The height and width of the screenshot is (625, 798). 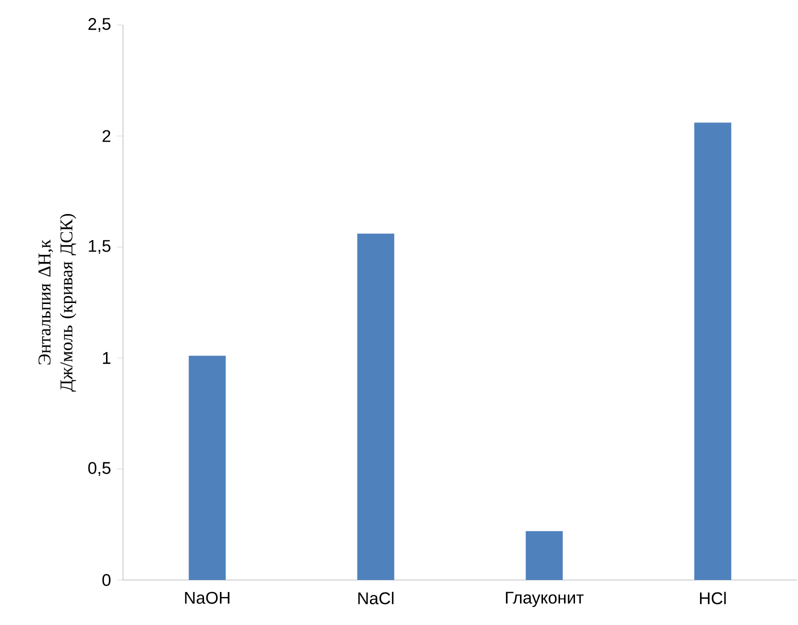 What do you see at coordinates (545, 600) in the screenshot?
I see `x-tick-label: Глауконит` at bounding box center [545, 600].